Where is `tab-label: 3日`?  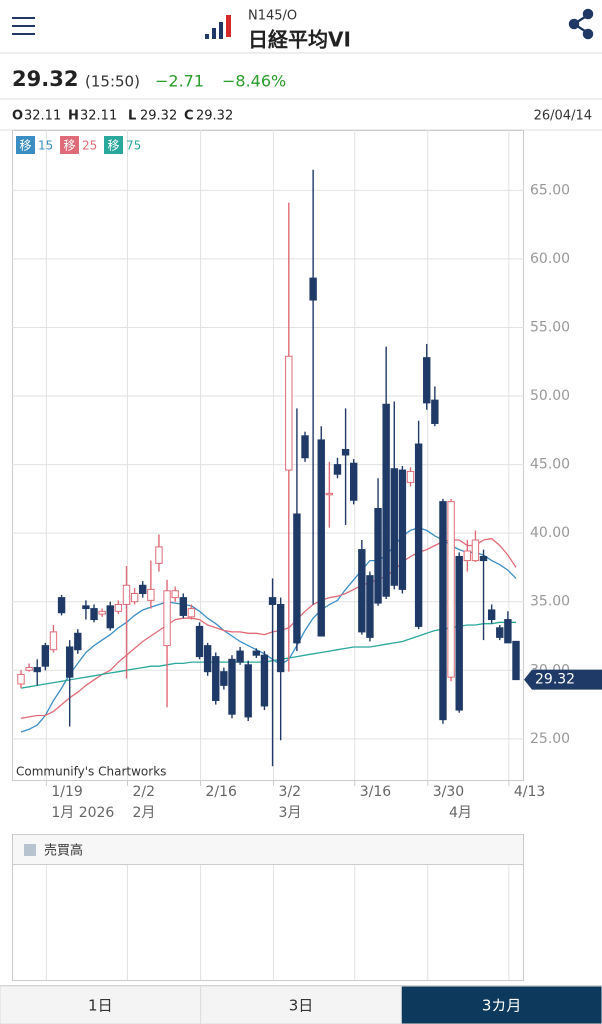
tab-label: 3日 is located at coordinates (301, 1006).